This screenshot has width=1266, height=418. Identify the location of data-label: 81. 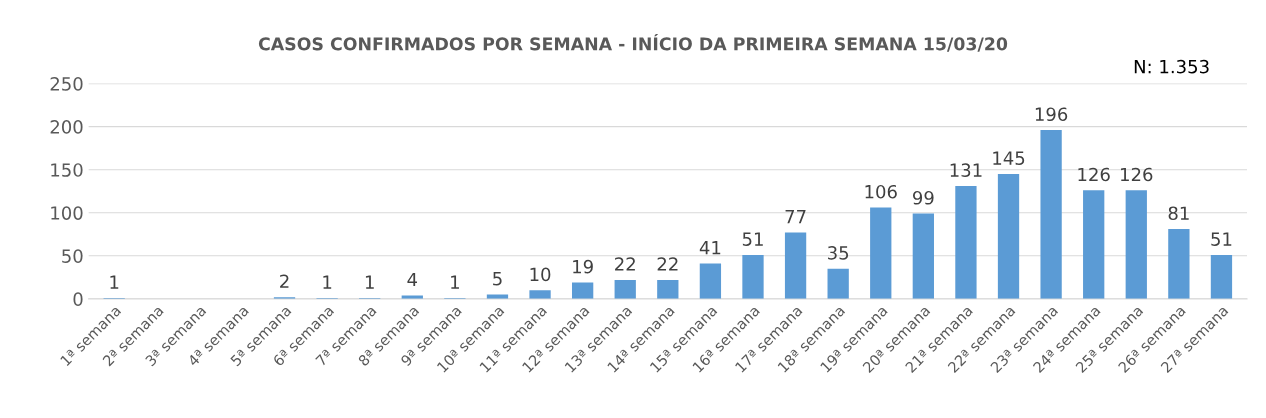
(1178, 213).